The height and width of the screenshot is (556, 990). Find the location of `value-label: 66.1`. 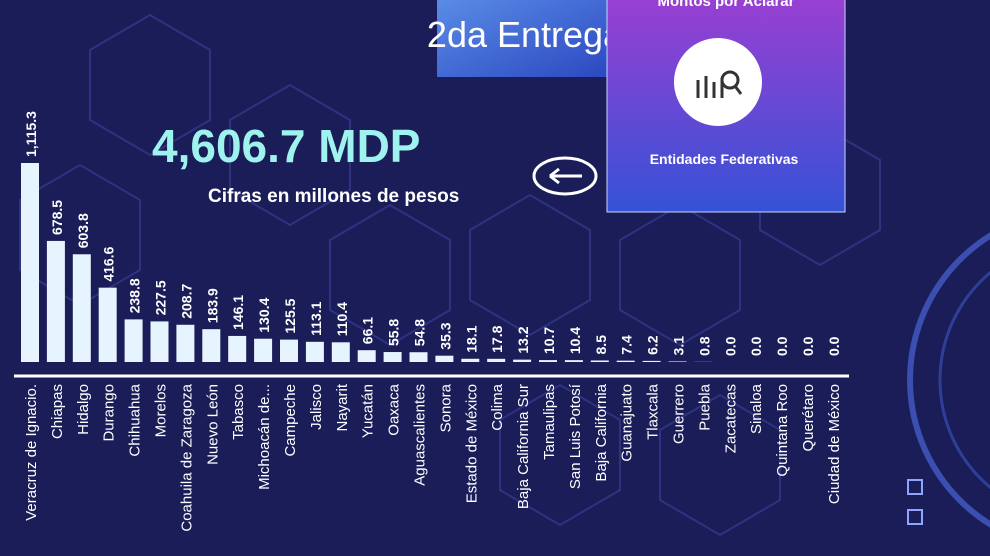

value-label: 66.1 is located at coordinates (368, 330).